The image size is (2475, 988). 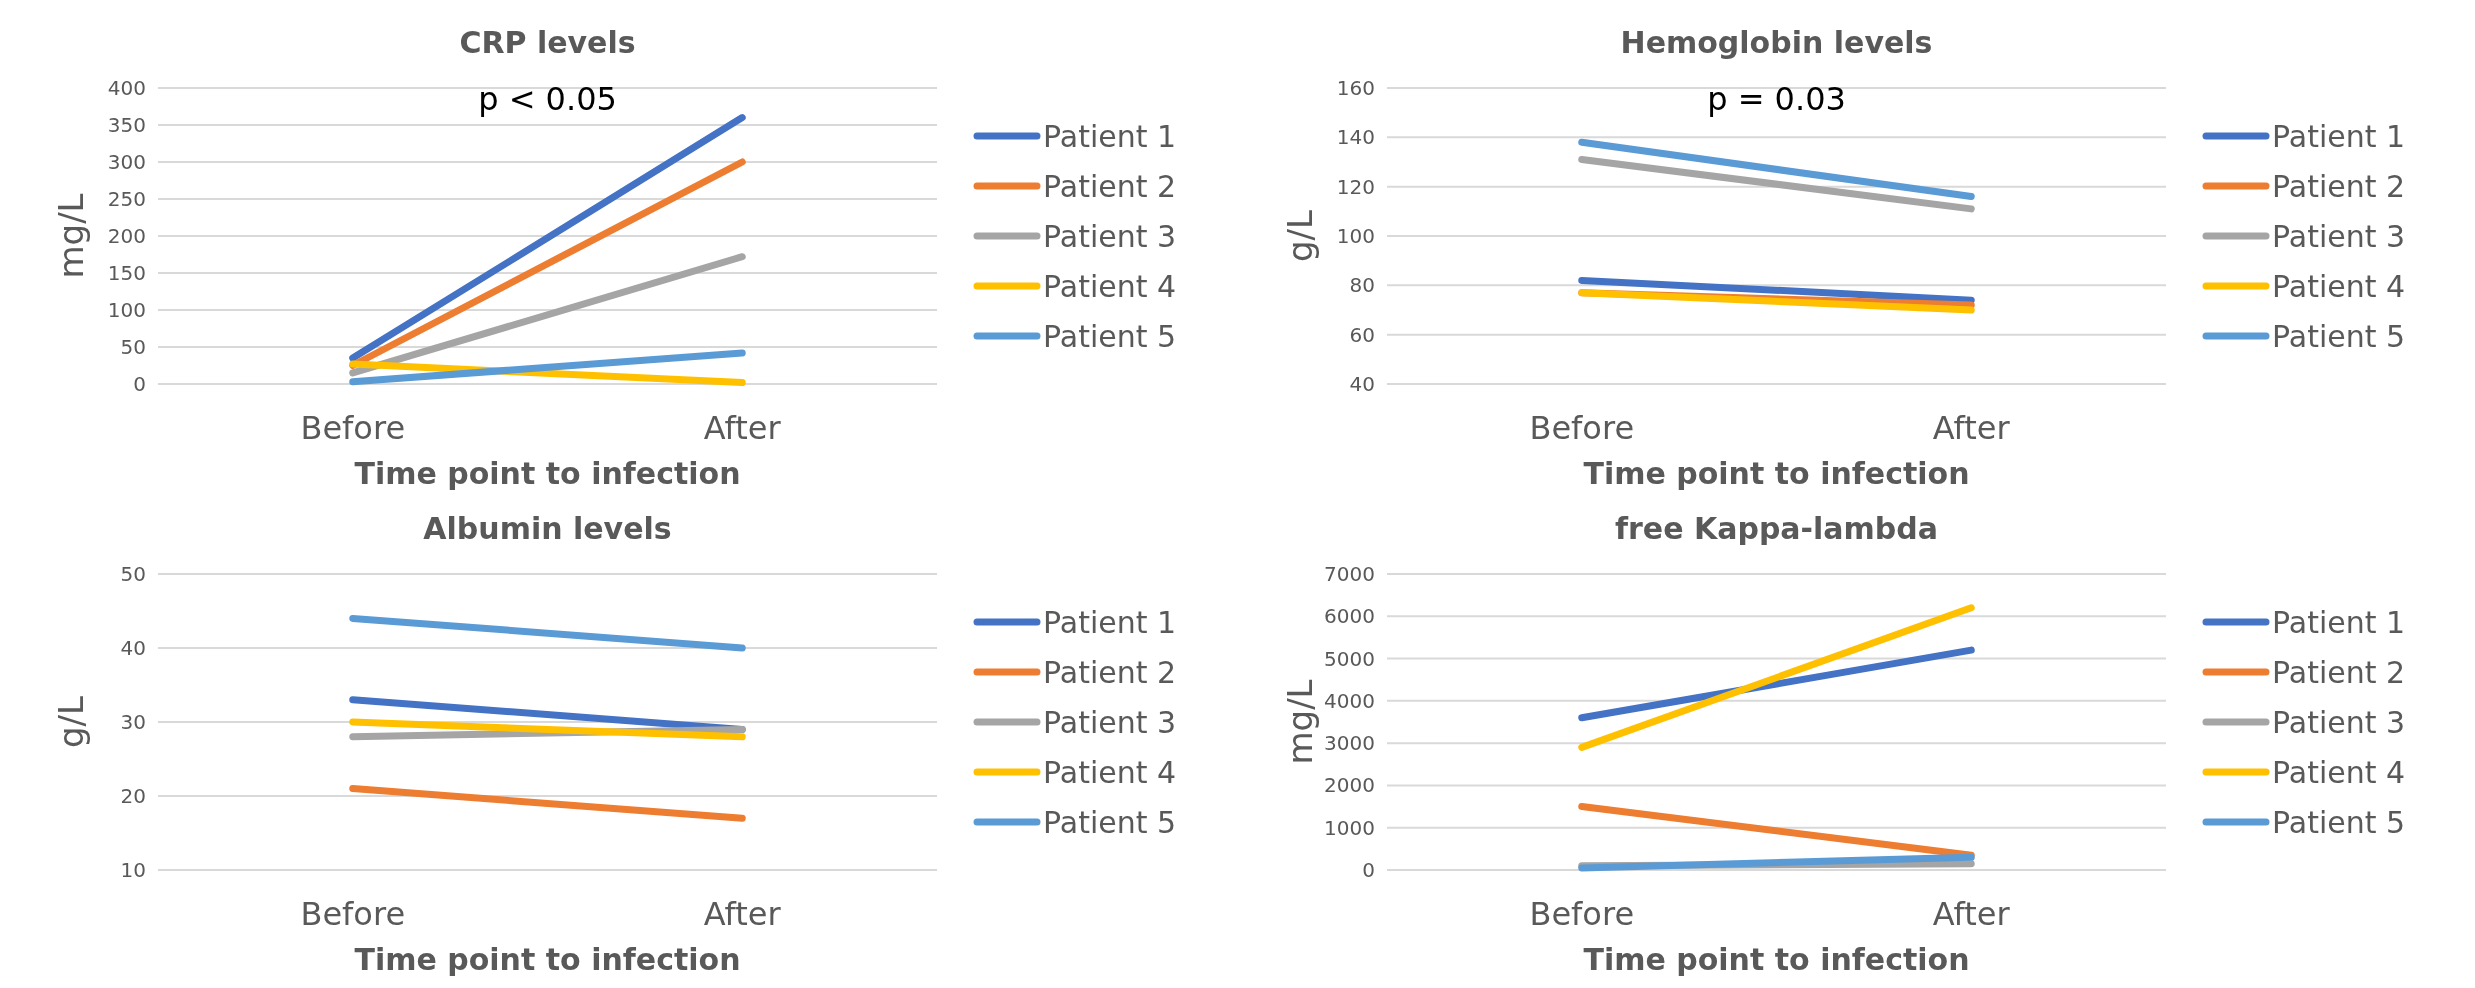 I want to click on y-tick-label: 20, so click(x=133, y=796).